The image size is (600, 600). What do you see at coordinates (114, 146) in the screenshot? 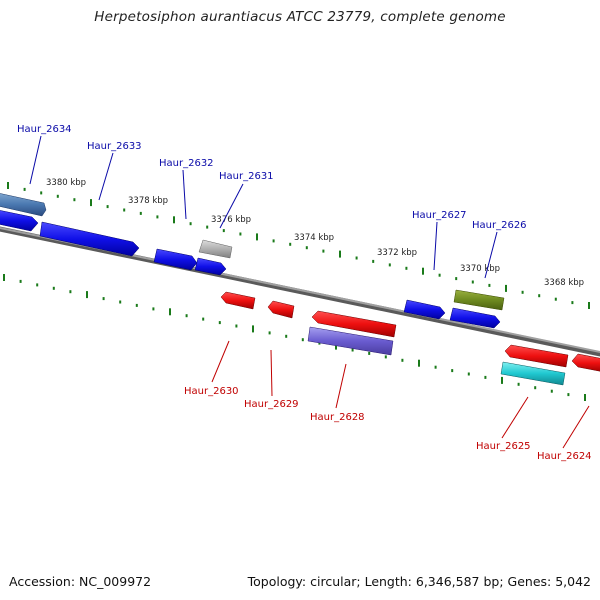
I see `label-haur-2633: Haur_2633` at bounding box center [114, 146].